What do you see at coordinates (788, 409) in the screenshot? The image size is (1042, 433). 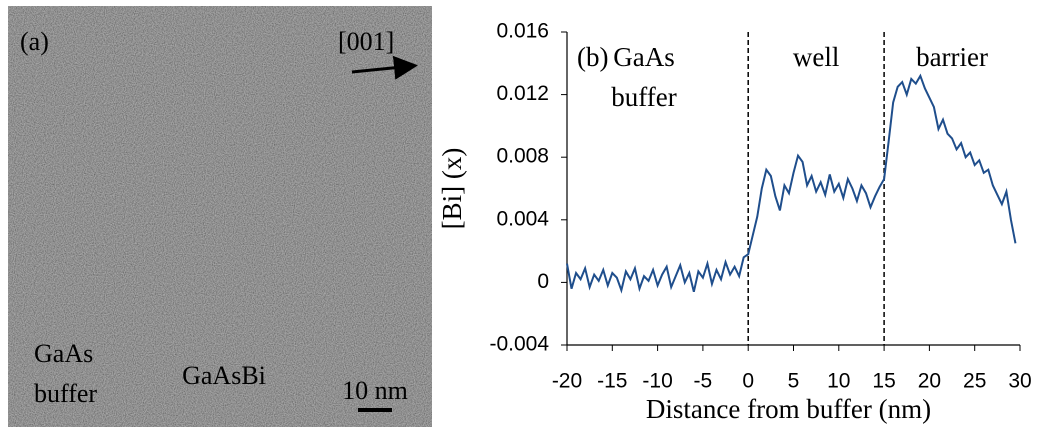 I see `x-axis-label: Distance from buffer (nm)` at bounding box center [788, 409].